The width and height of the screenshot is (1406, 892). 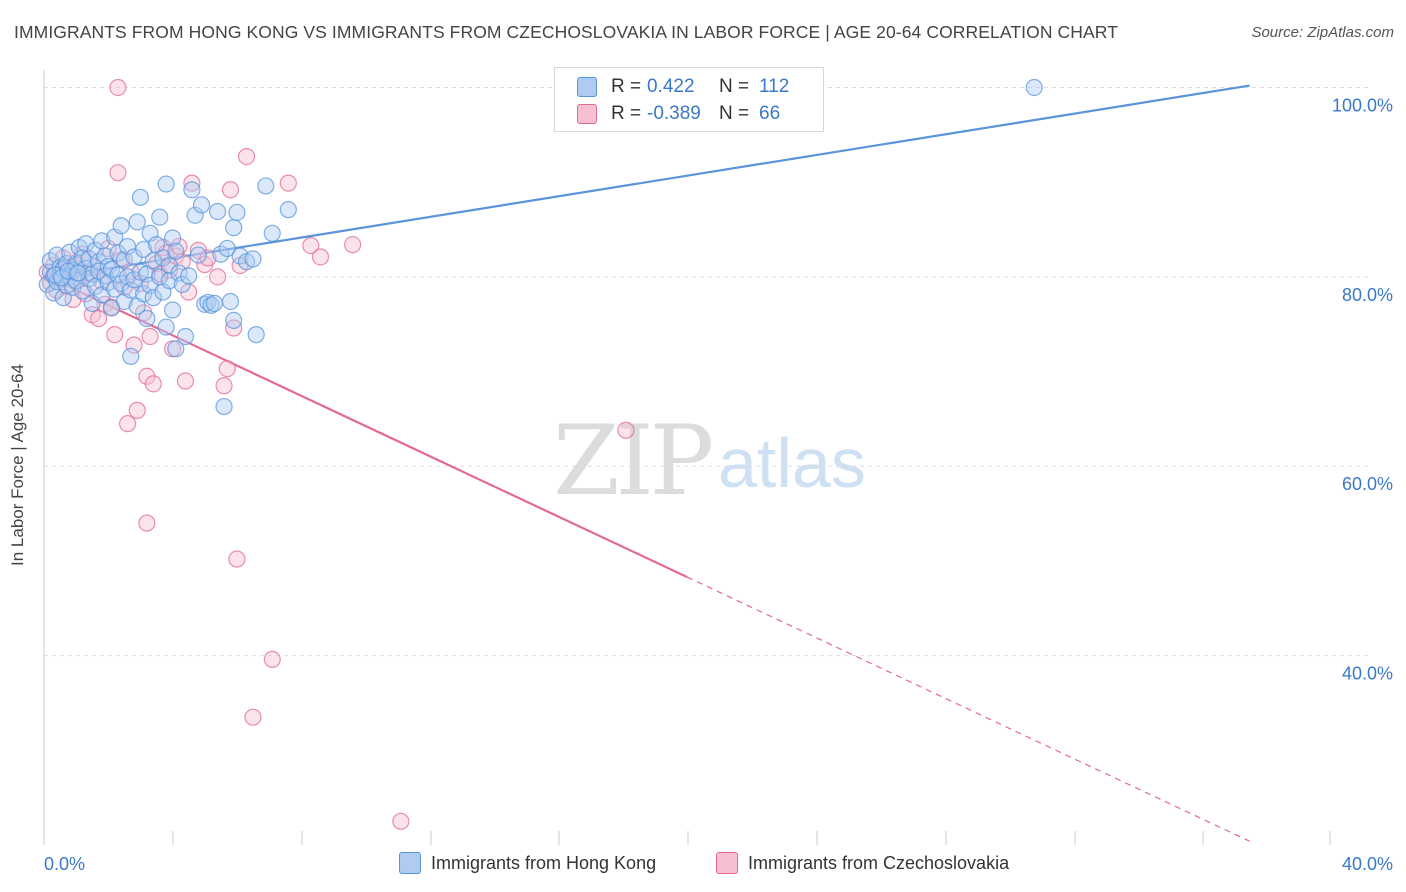 I want to click on y-tick-label: 60.0%, so click(x=1367, y=484).